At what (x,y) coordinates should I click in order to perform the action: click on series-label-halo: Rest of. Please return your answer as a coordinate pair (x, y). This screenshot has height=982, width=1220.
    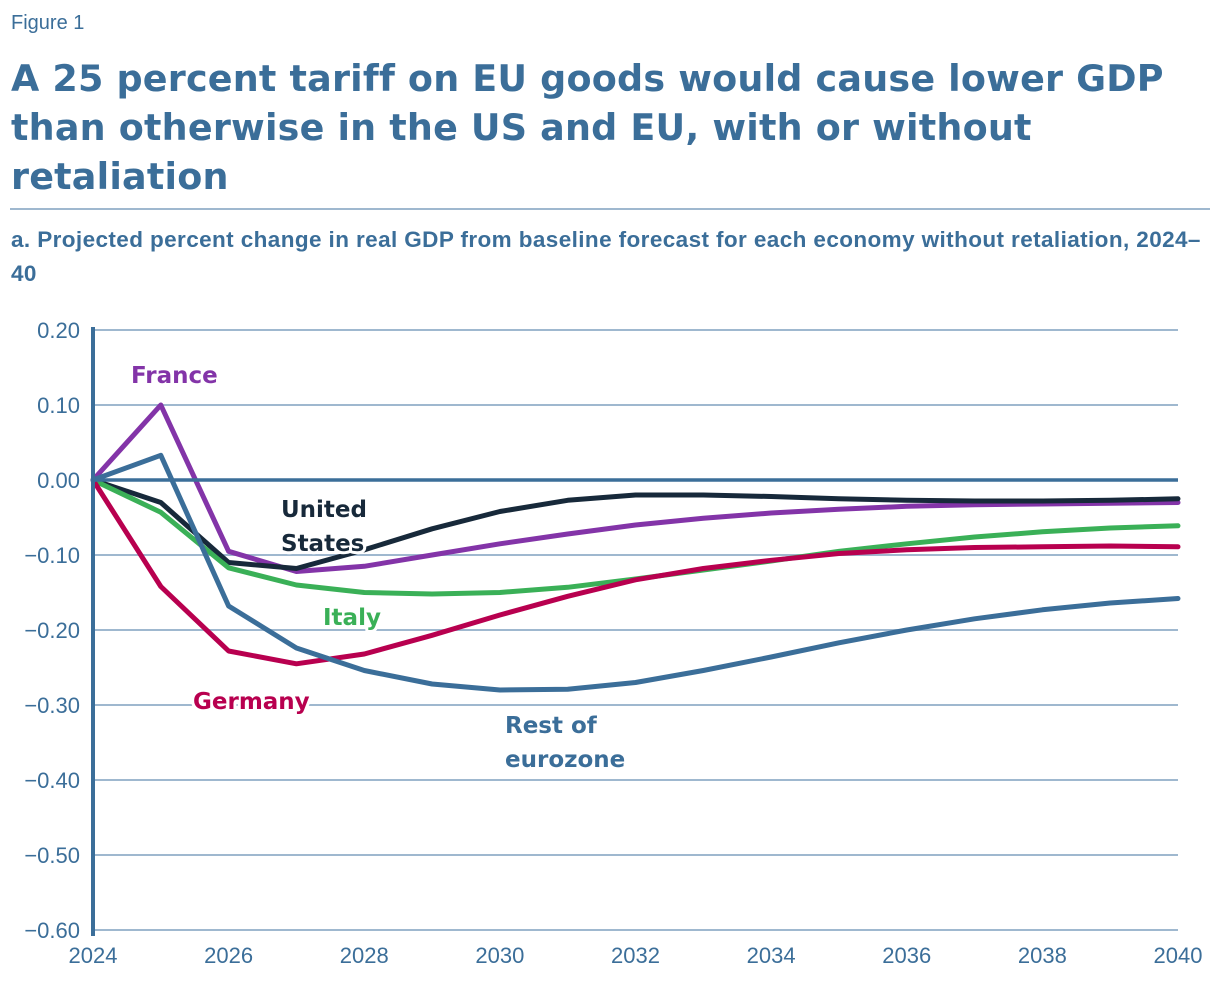
    Looking at the image, I should click on (551, 726).